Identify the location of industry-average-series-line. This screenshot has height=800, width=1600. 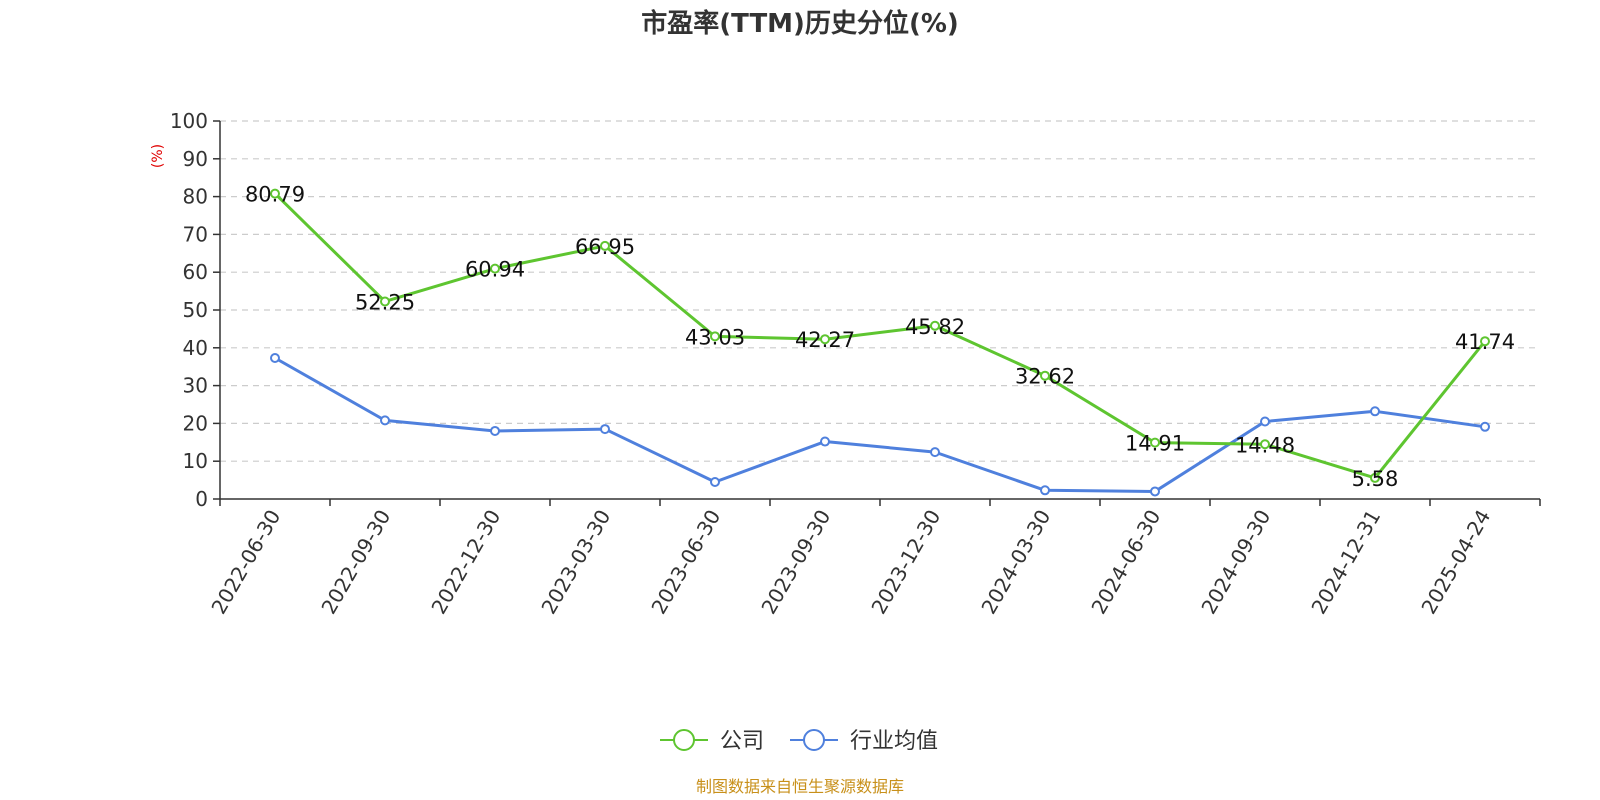
(880, 424).